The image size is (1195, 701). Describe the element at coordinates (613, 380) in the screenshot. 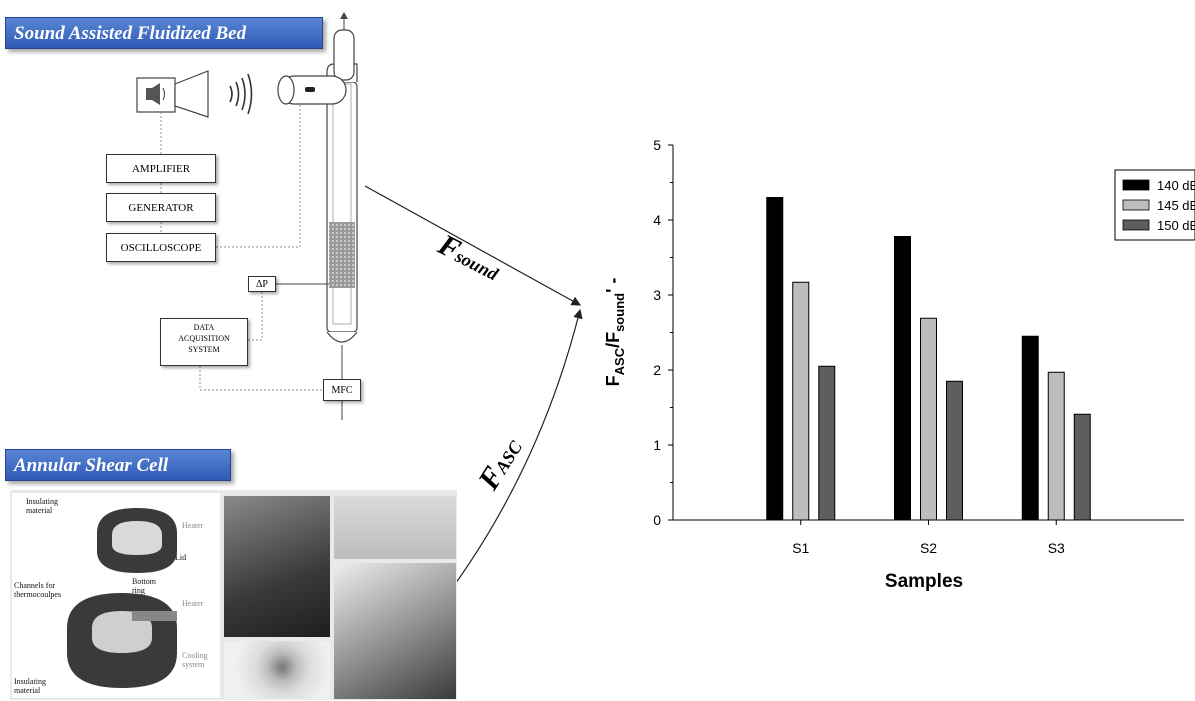

I see `y-label-part-1: F` at that location.